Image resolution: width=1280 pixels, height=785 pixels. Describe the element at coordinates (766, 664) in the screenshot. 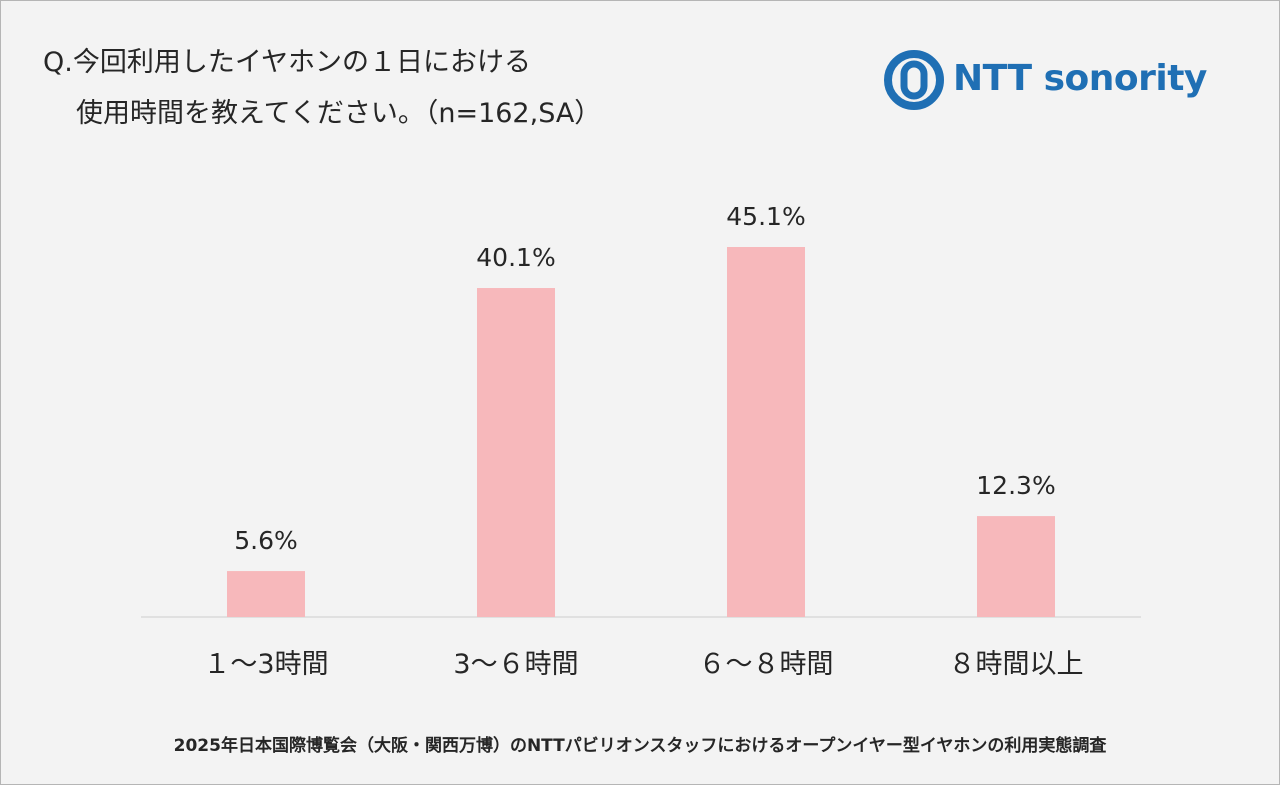

I see `category-label-3: ６～８時間` at that location.